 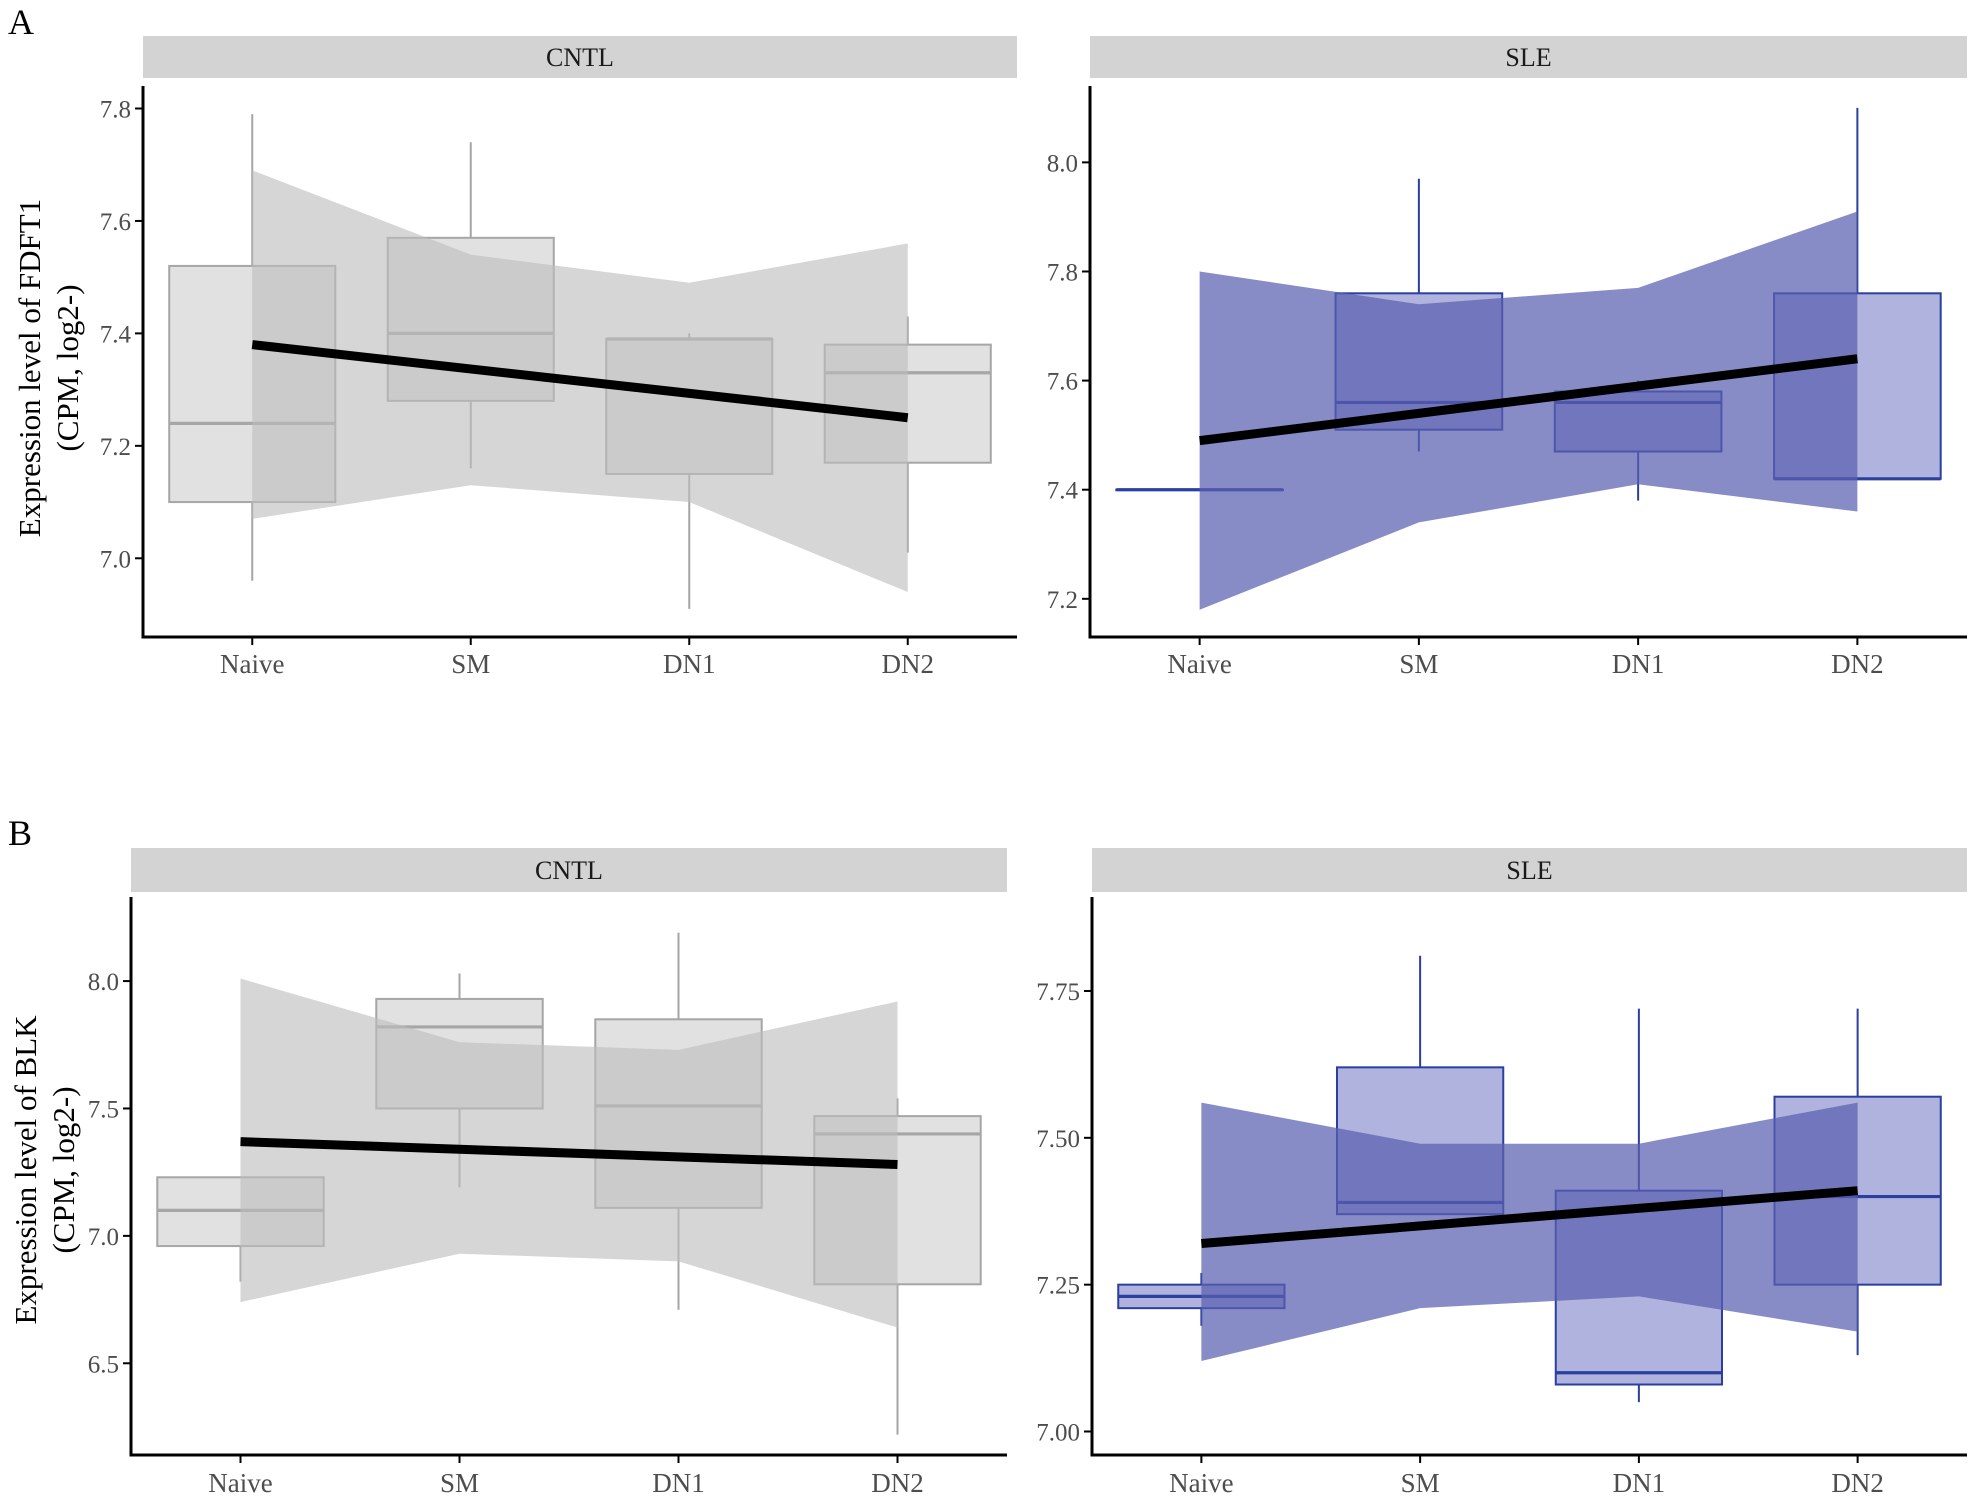 What do you see at coordinates (1528, 400) in the screenshot?
I see `a-sle-trend-line` at bounding box center [1528, 400].